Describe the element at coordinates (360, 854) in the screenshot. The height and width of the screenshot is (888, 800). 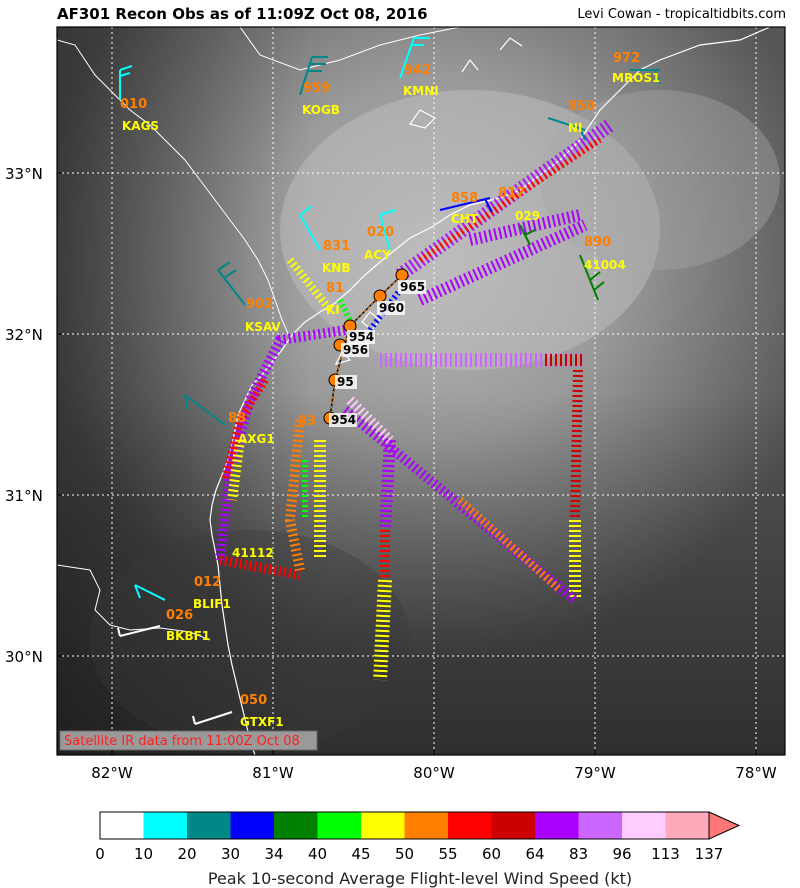
I see `colorbar-tick-label: 45` at that location.